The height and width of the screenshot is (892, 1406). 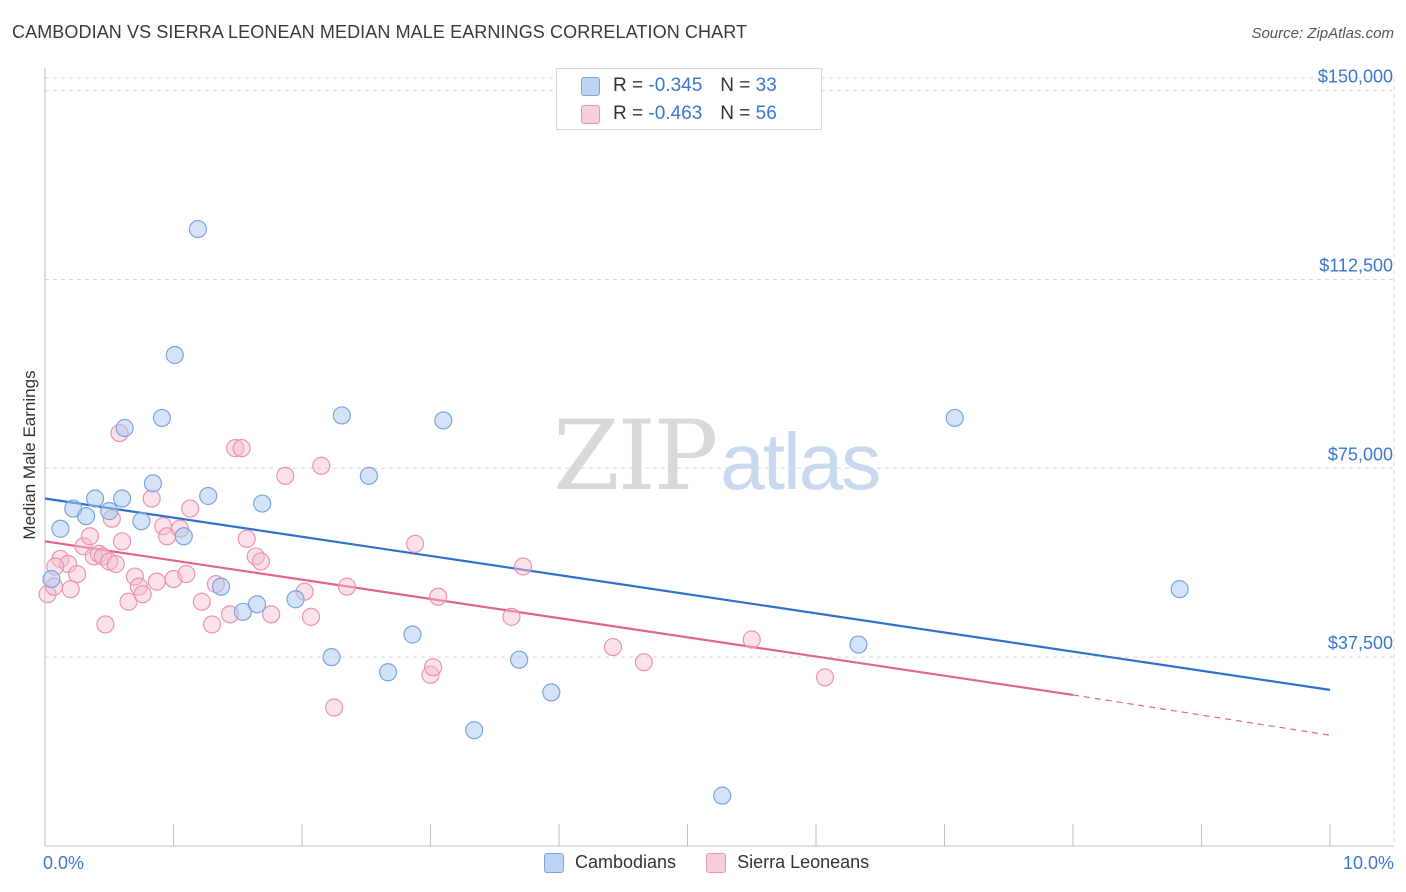 I want to click on legend-row-cambodians: R = -0.345 N = 33, so click(x=679, y=86).